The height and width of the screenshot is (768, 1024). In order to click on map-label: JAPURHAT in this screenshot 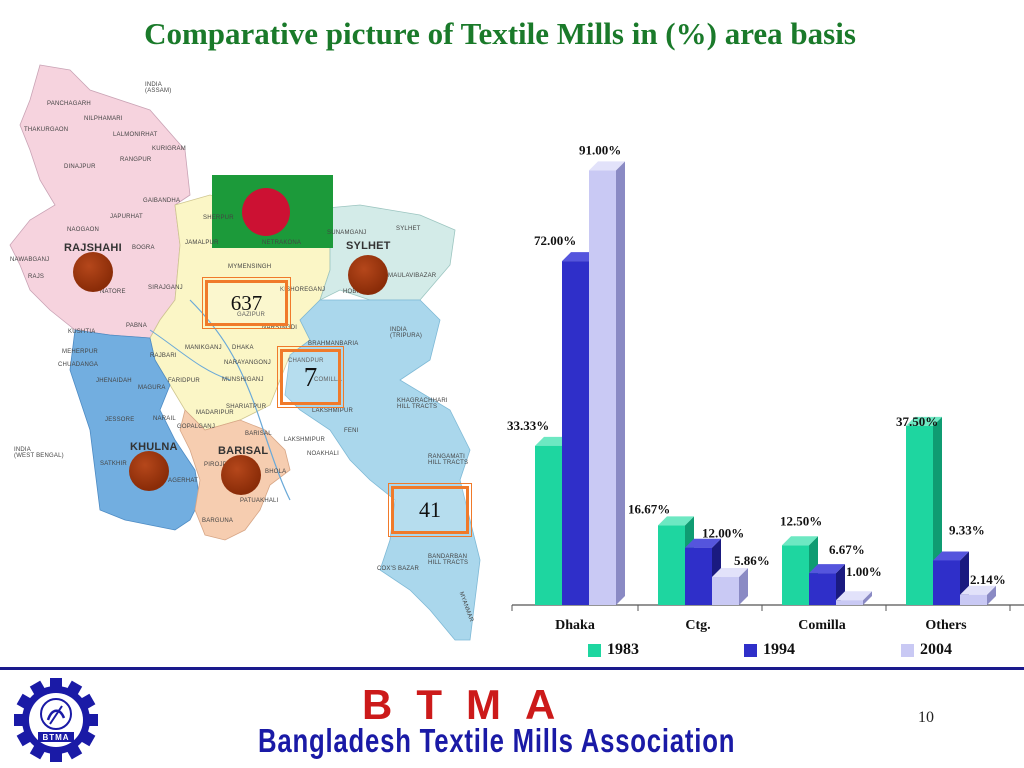, I will do `click(126, 217)`.